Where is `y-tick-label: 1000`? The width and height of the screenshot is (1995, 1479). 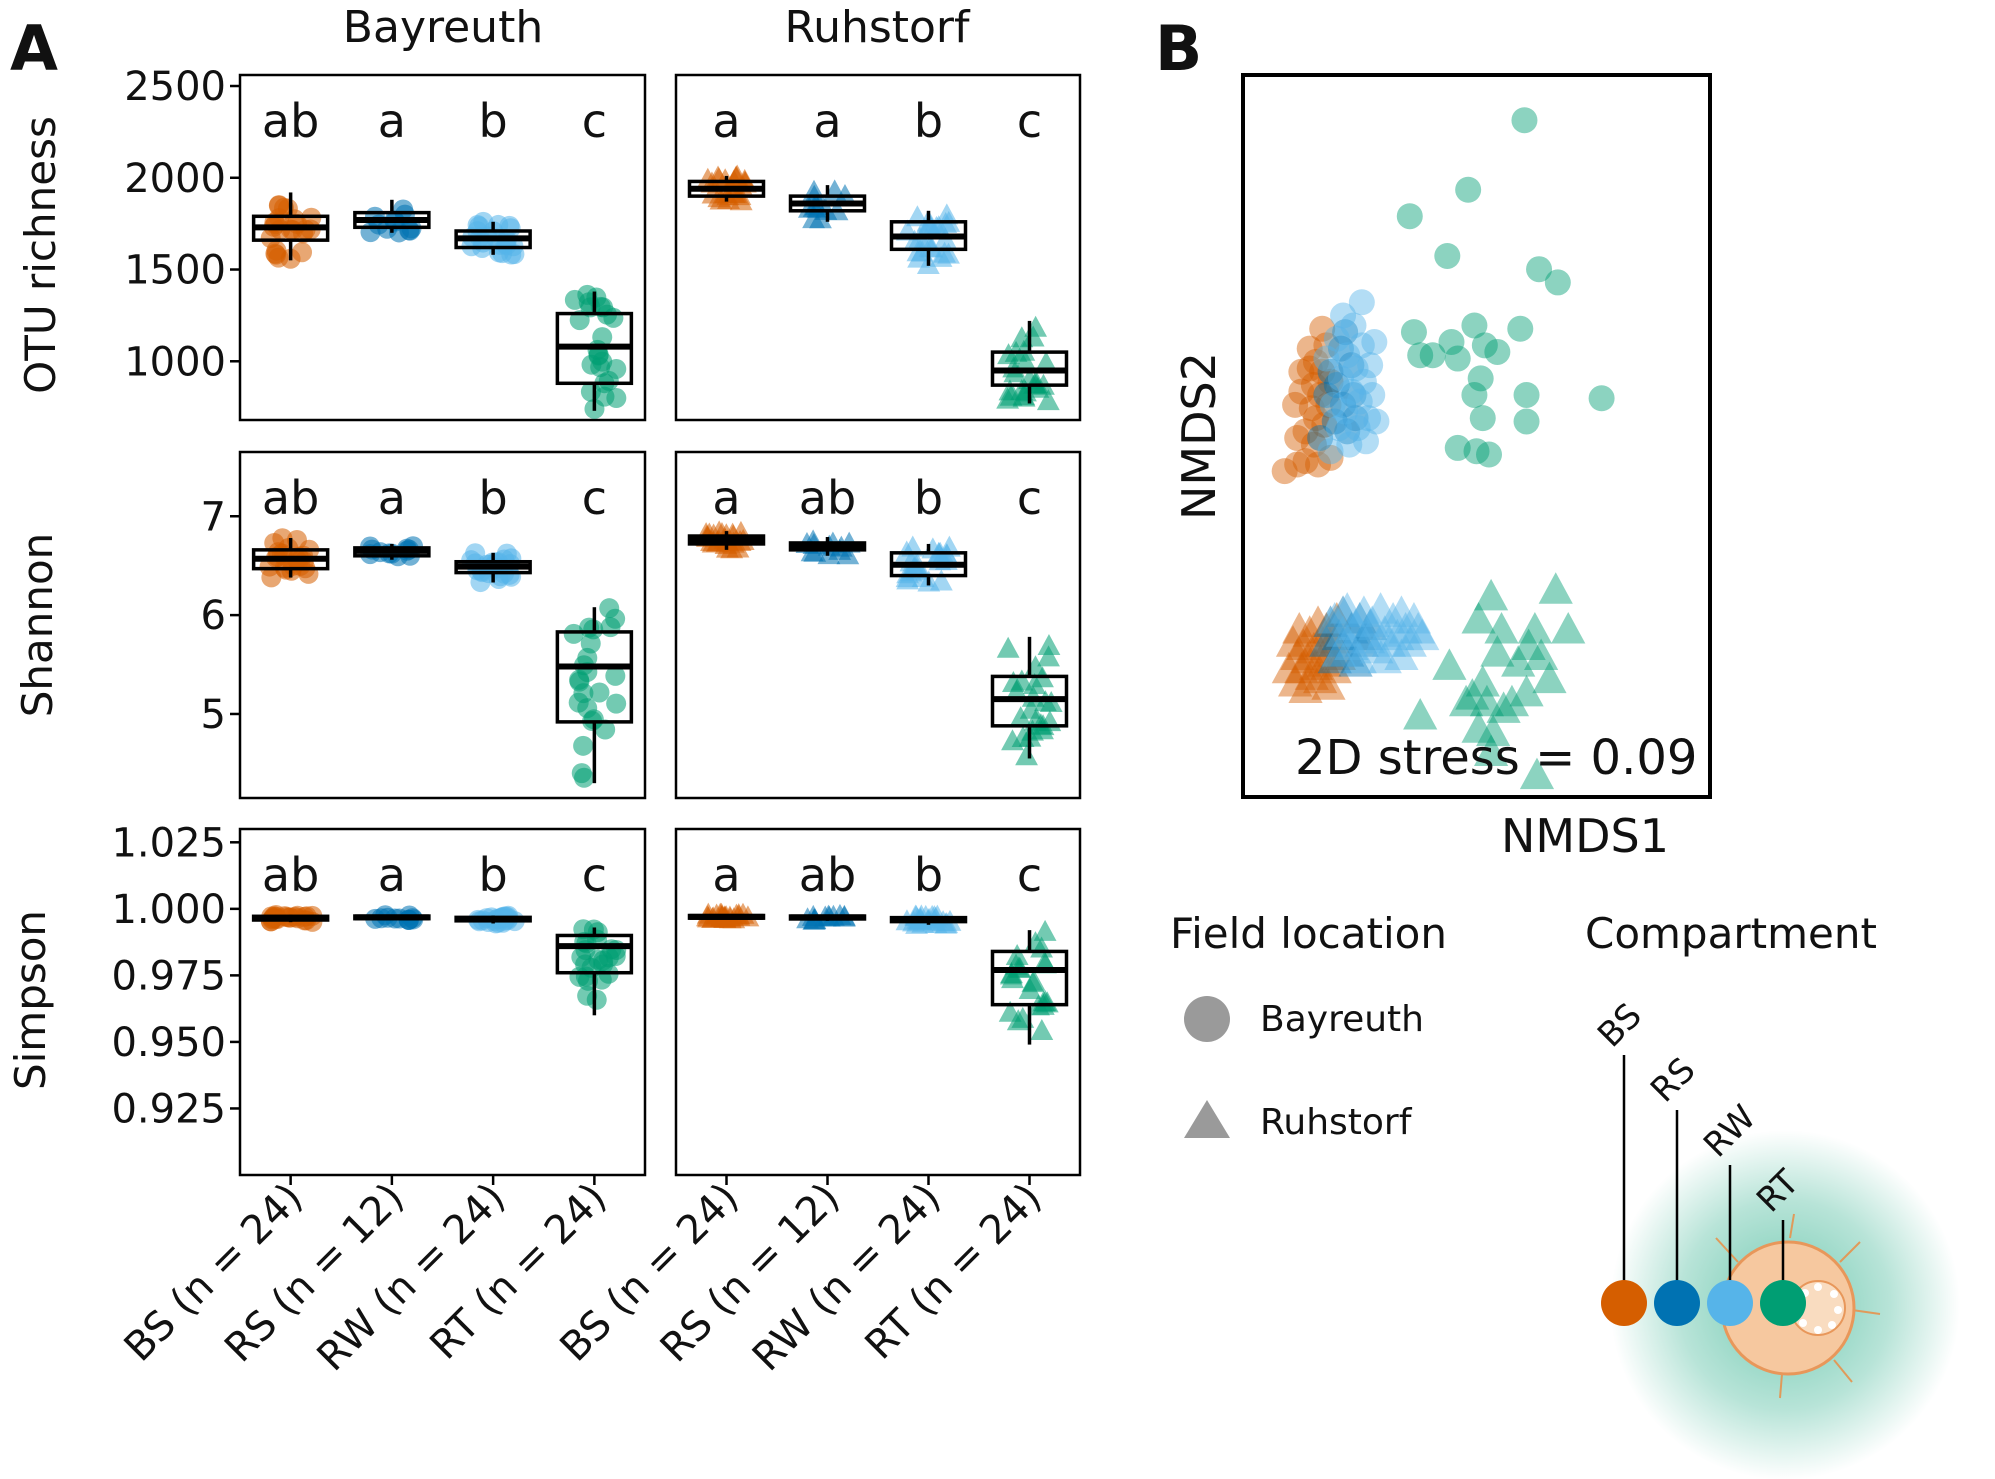
y-tick-label: 1000 is located at coordinates (175, 362).